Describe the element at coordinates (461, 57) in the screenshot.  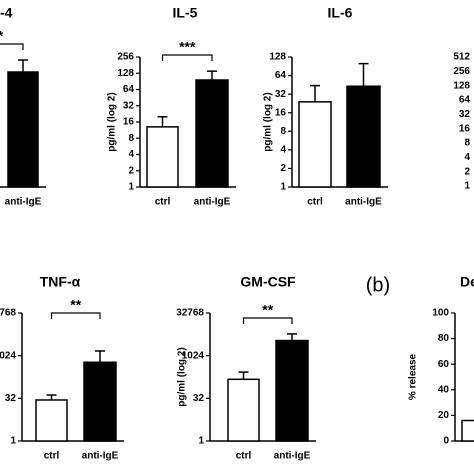
I see `y-tick-label: 512` at that location.